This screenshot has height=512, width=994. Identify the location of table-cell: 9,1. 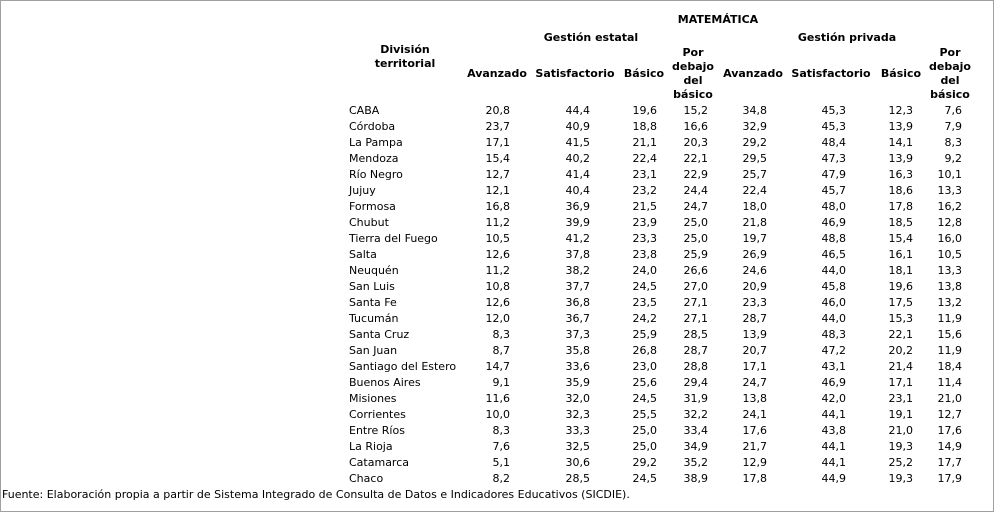
(501, 382).